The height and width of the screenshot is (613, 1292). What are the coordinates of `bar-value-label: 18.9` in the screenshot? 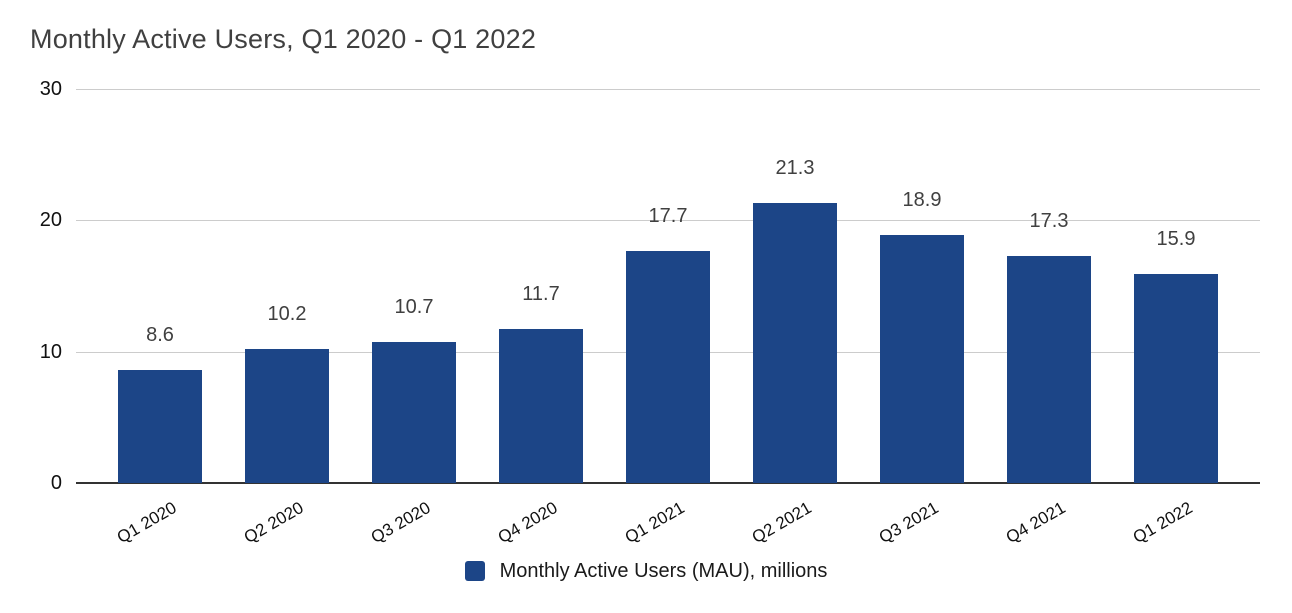 It's located at (922, 199).